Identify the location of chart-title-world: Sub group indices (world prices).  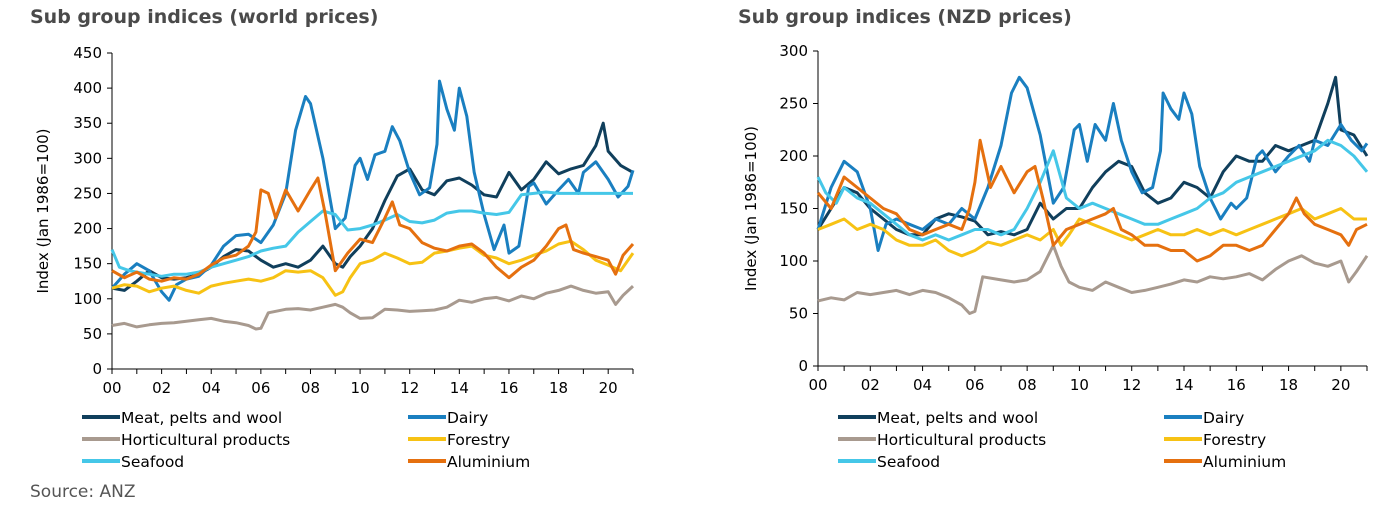
(204, 17).